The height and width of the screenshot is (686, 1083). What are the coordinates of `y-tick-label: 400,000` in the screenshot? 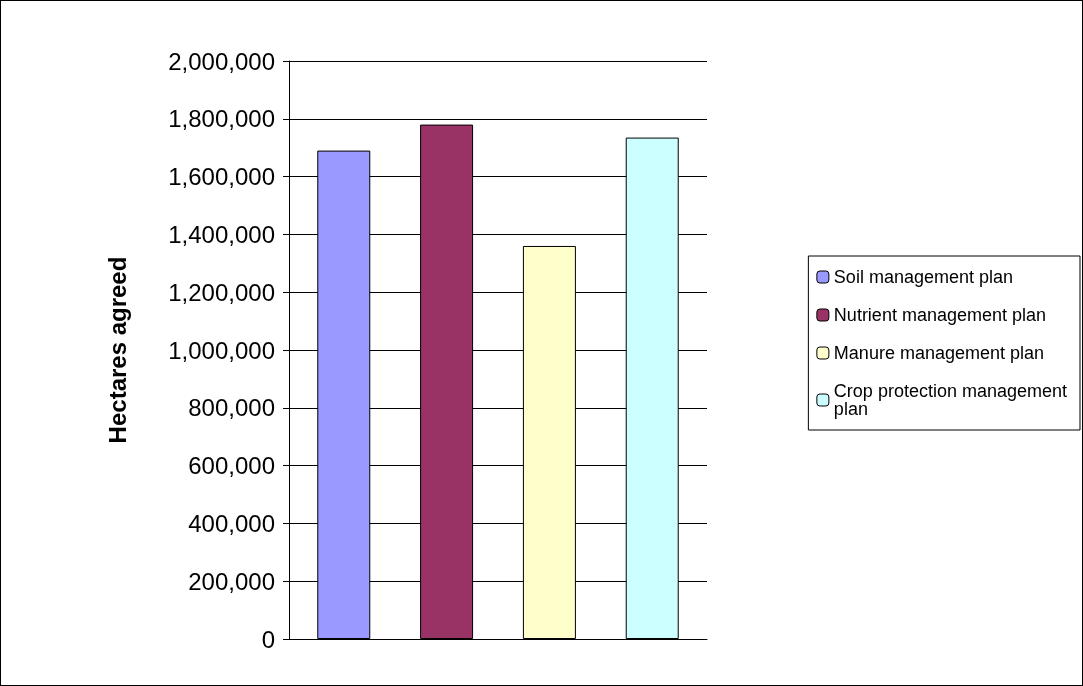 It's located at (231, 523).